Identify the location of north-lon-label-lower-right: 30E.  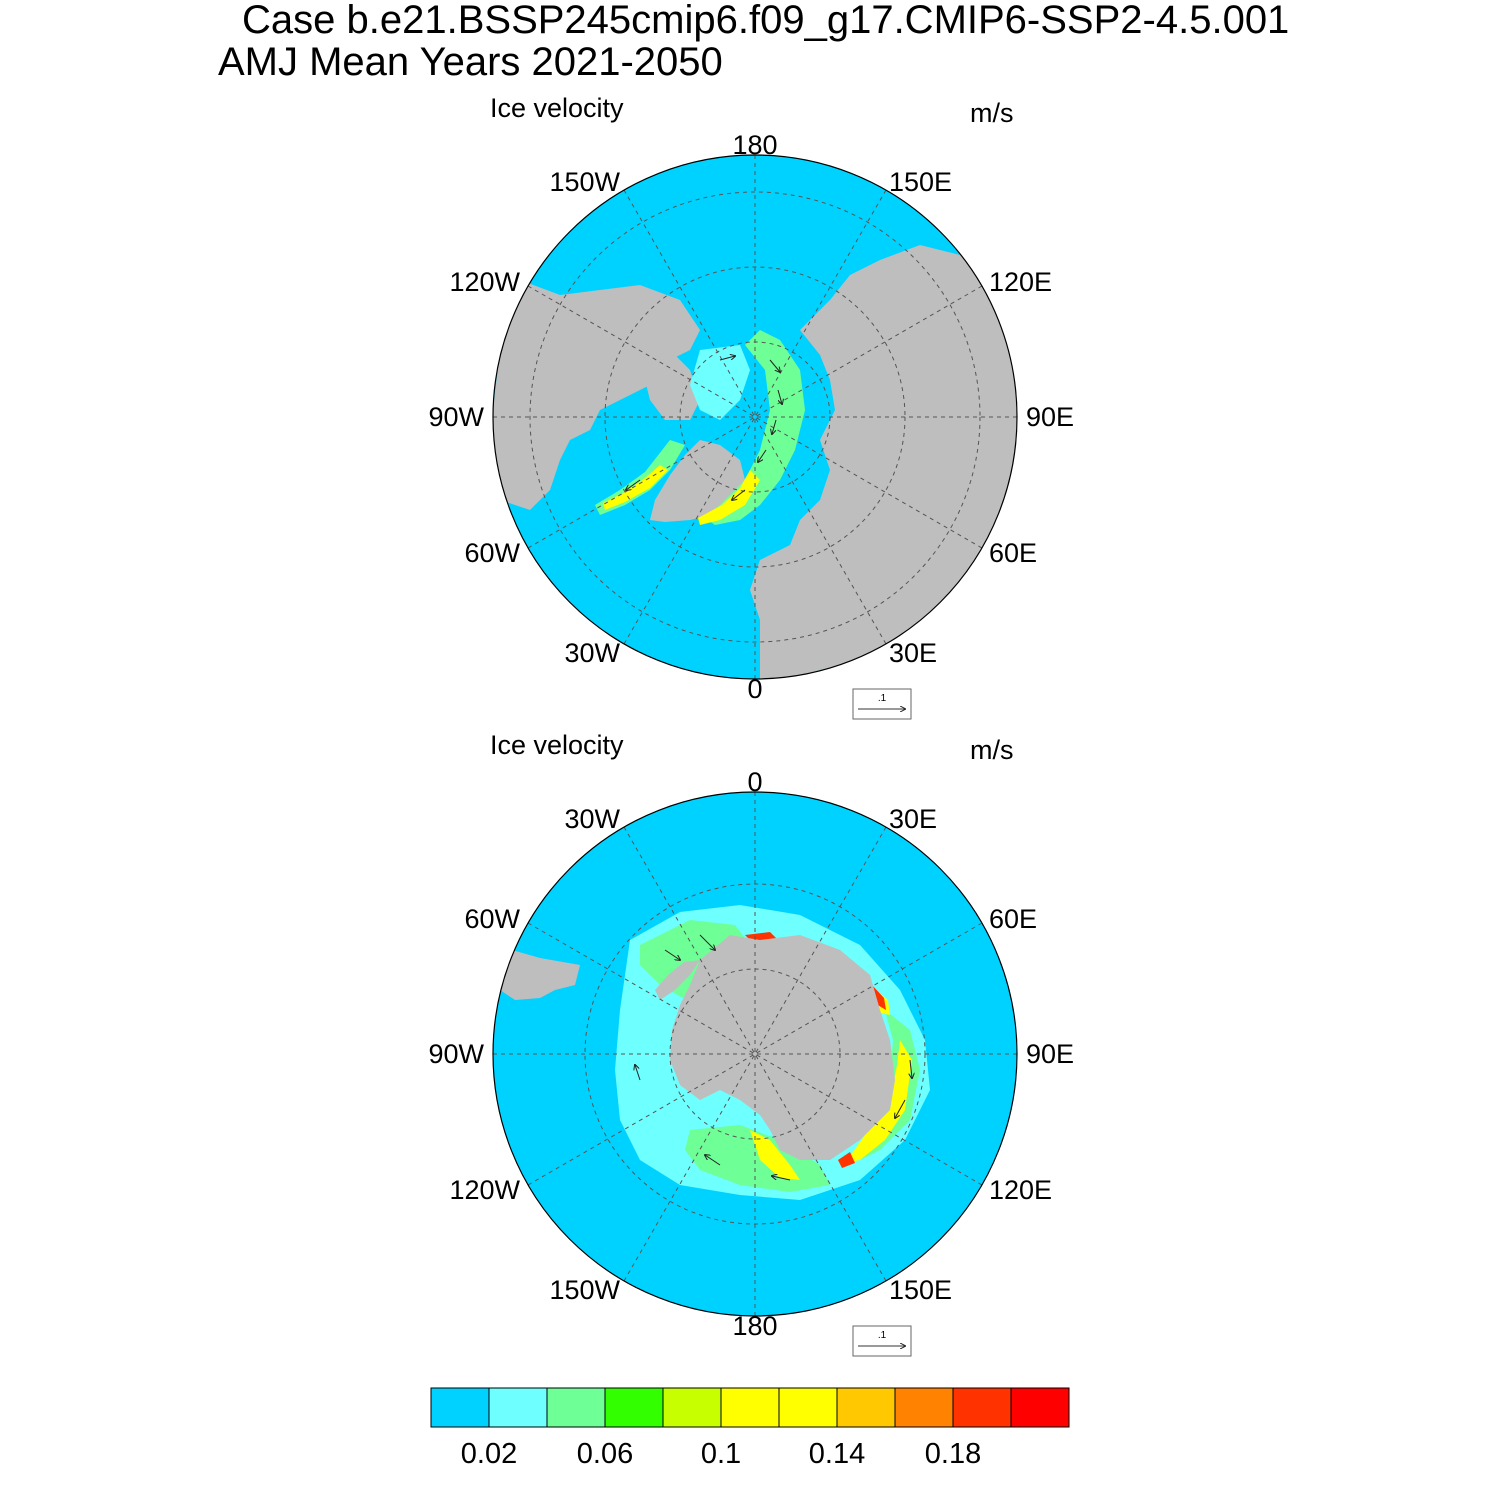
(913, 653).